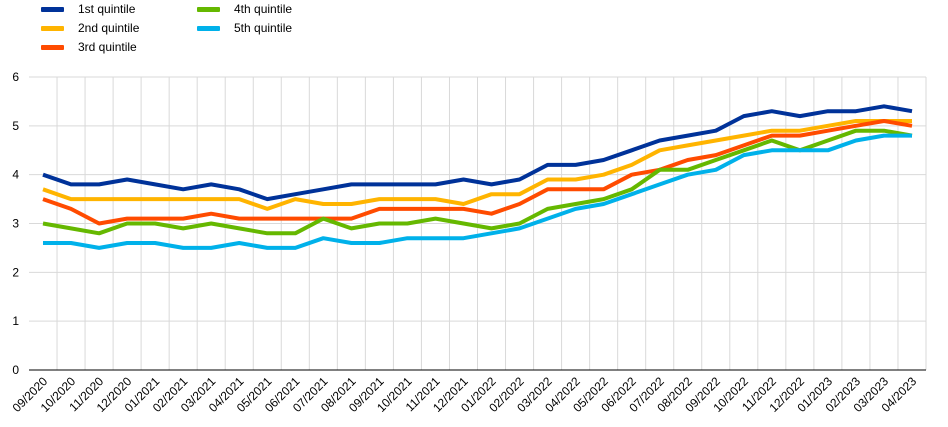  I want to click on y-tick-label: 2, so click(15, 272).